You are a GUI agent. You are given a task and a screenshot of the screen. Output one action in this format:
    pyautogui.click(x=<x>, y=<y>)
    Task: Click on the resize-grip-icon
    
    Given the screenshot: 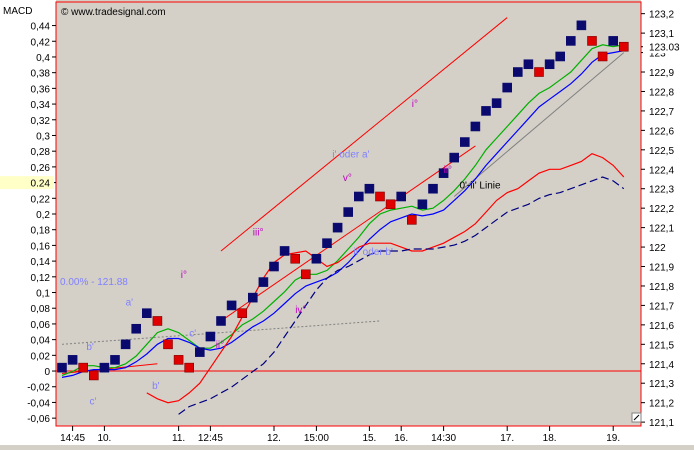 What is the action you would take?
    pyautogui.click(x=636, y=417)
    